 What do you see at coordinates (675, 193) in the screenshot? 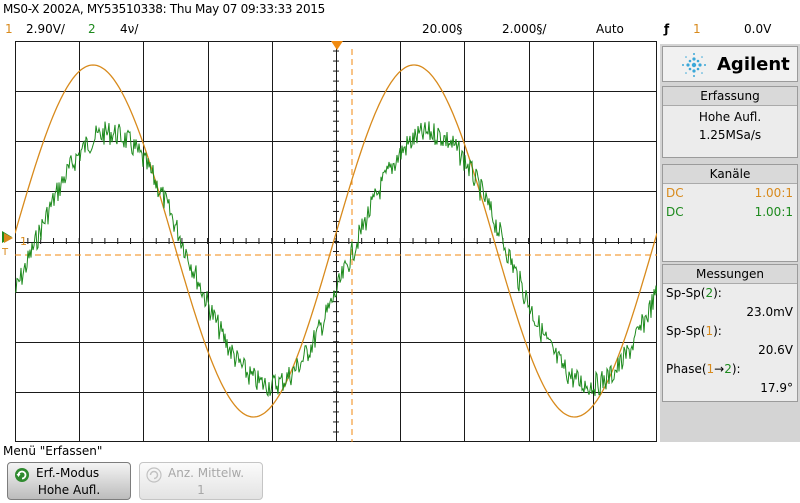
I see `ch1-coupling: DC` at bounding box center [675, 193].